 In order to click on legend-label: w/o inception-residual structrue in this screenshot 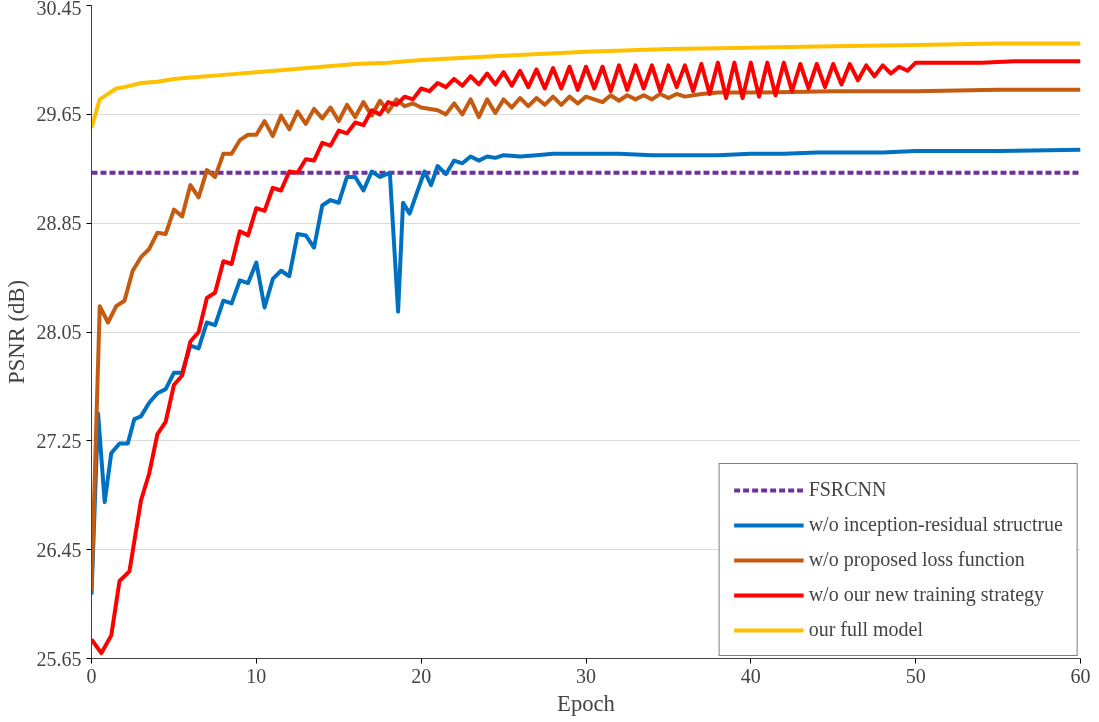, I will do `click(935, 524)`.